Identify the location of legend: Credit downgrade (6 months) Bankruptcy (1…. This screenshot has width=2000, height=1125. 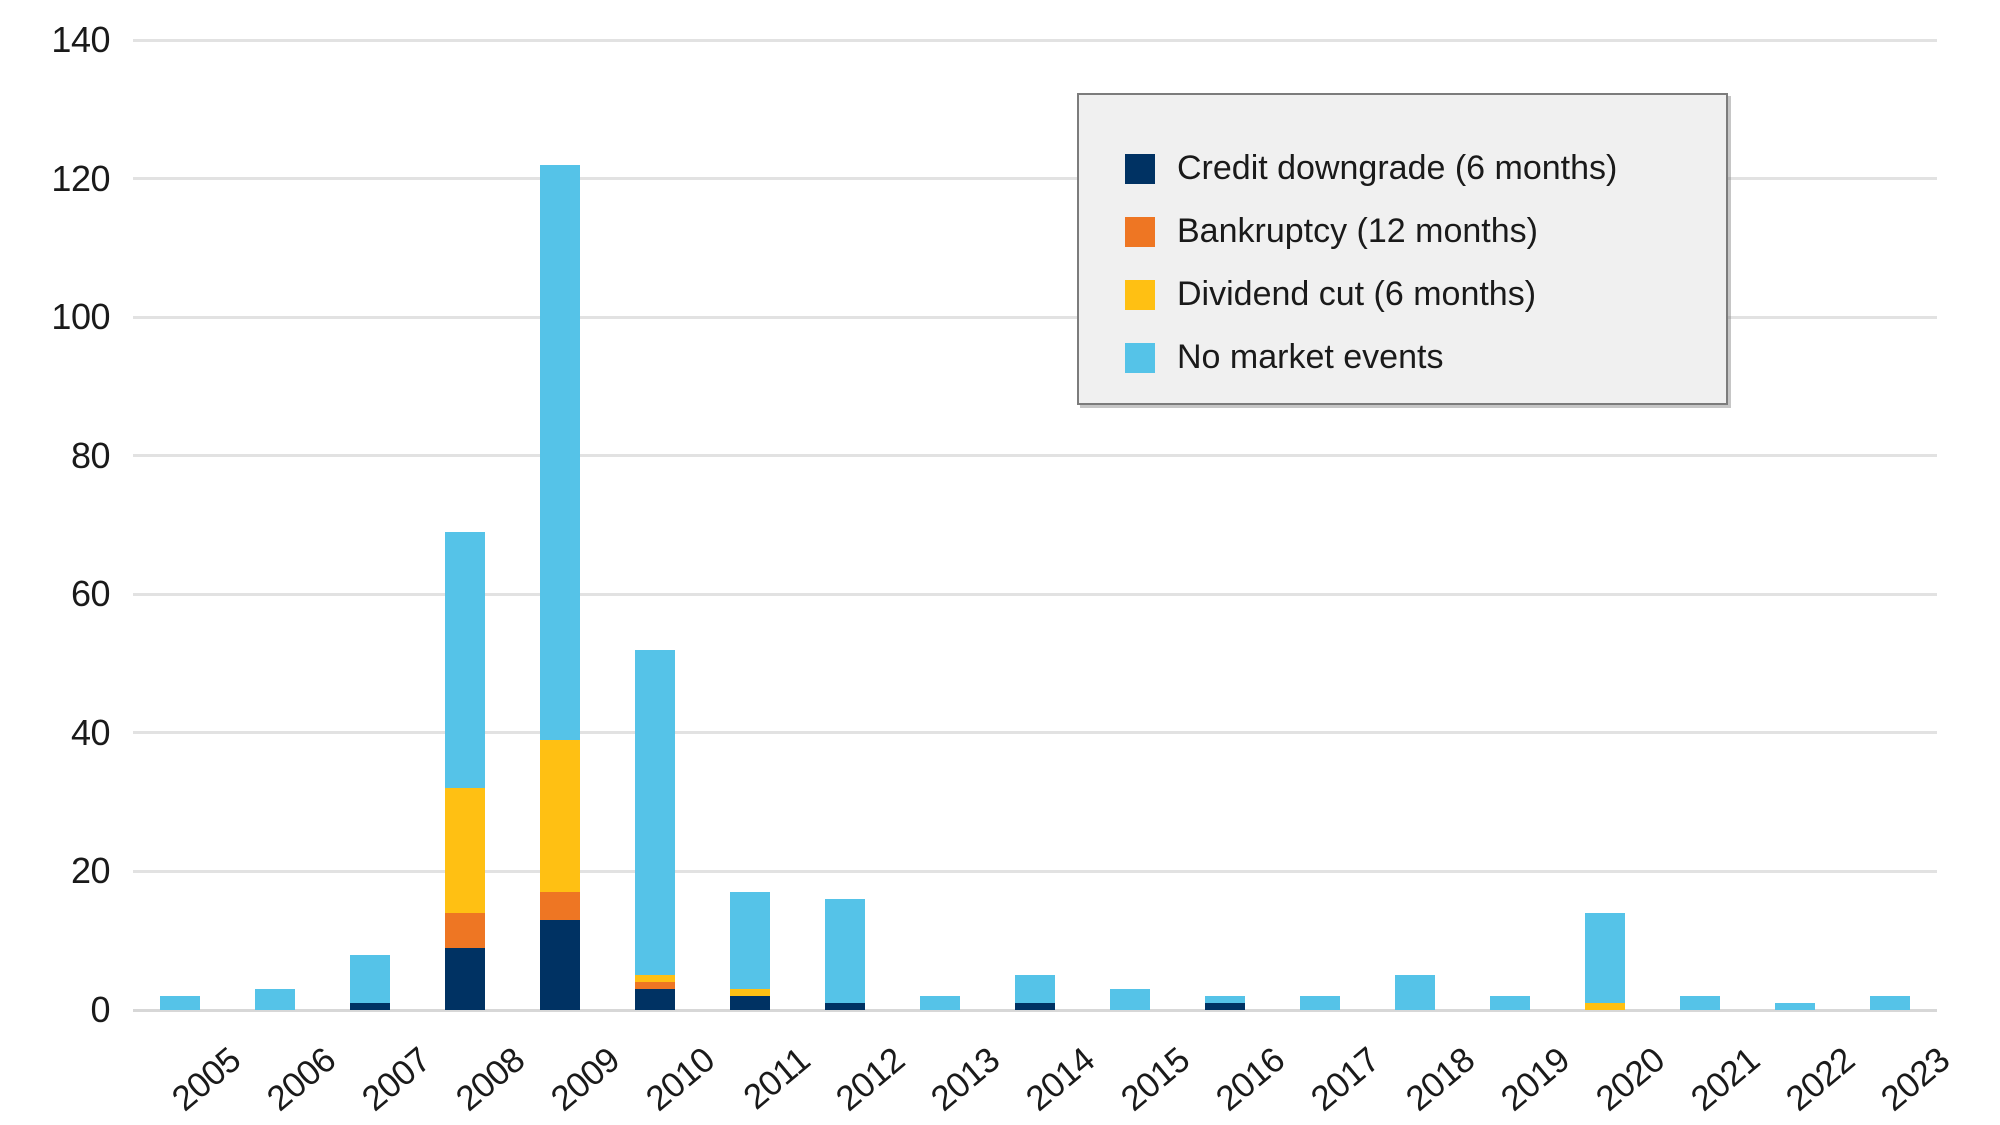
(1402, 249).